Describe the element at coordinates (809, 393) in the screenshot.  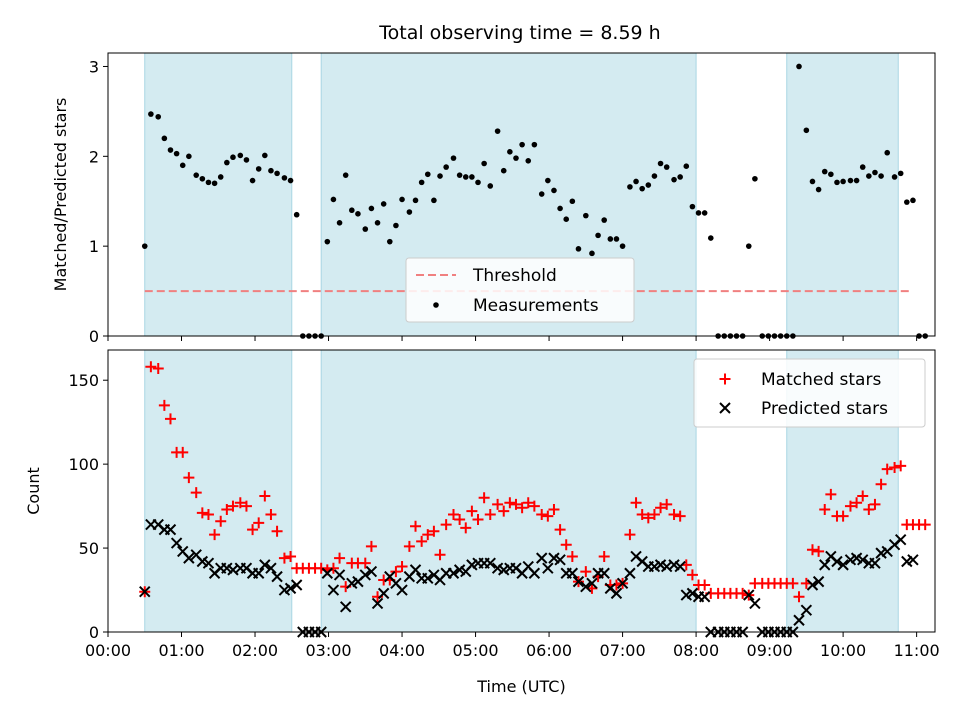
I see `counts-legend-box` at that location.